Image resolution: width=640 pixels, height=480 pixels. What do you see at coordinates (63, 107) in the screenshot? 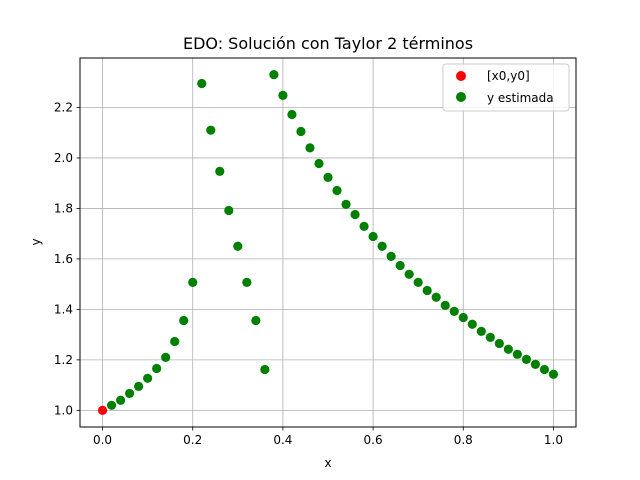
I see `y-tick-label: 2.2` at bounding box center [63, 107].